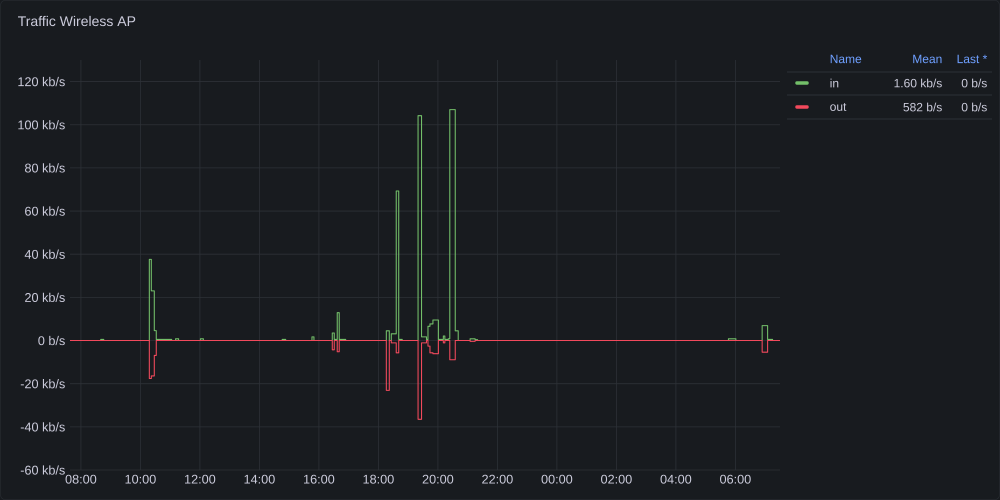  I want to click on x-tick-label: 14:00, so click(259, 479).